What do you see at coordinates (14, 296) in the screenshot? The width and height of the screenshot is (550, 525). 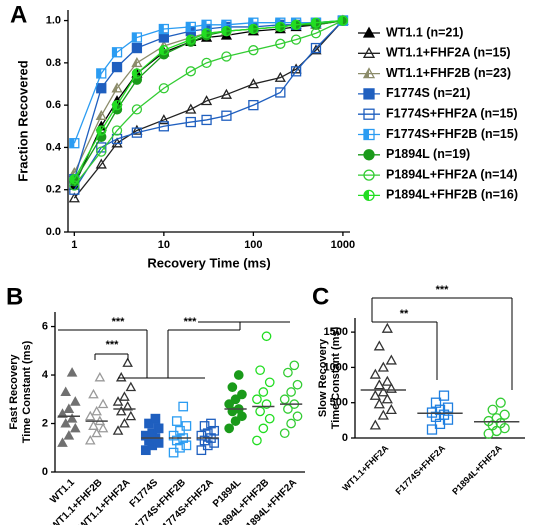 I see `panel-letter: B` at bounding box center [14, 296].